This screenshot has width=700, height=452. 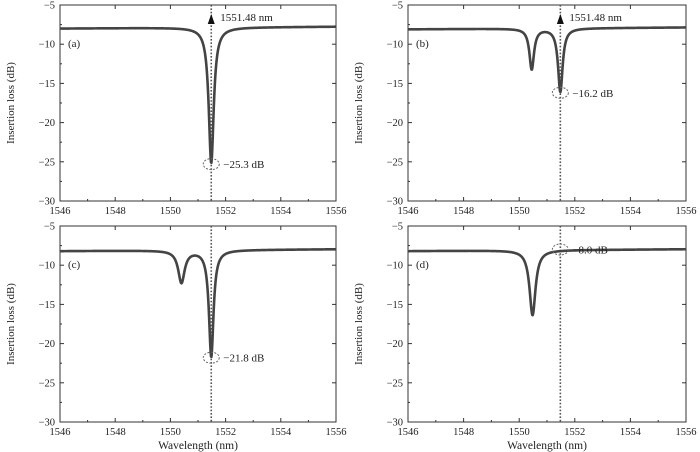 What do you see at coordinates (243, 165) in the screenshot?
I see `depth-annotation: −25.3 dB` at bounding box center [243, 165].